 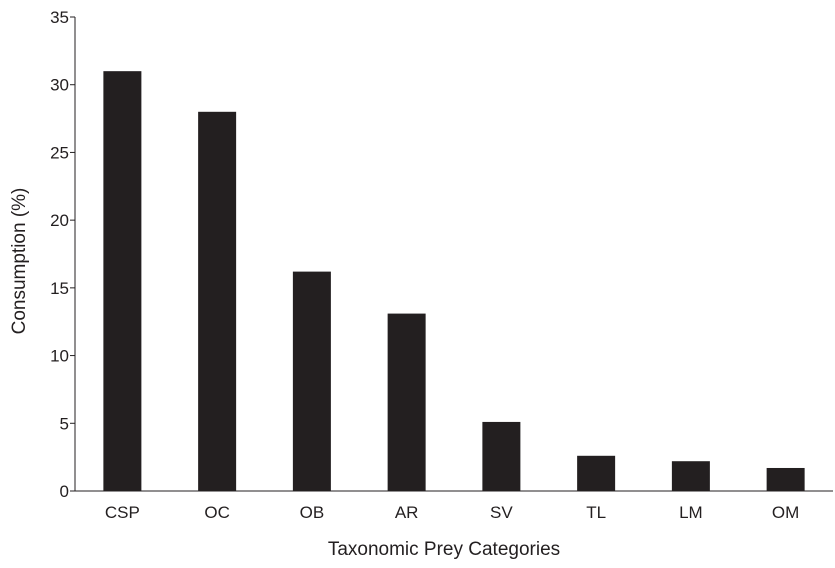 What do you see at coordinates (690, 476) in the screenshot?
I see `bar-lm` at bounding box center [690, 476].